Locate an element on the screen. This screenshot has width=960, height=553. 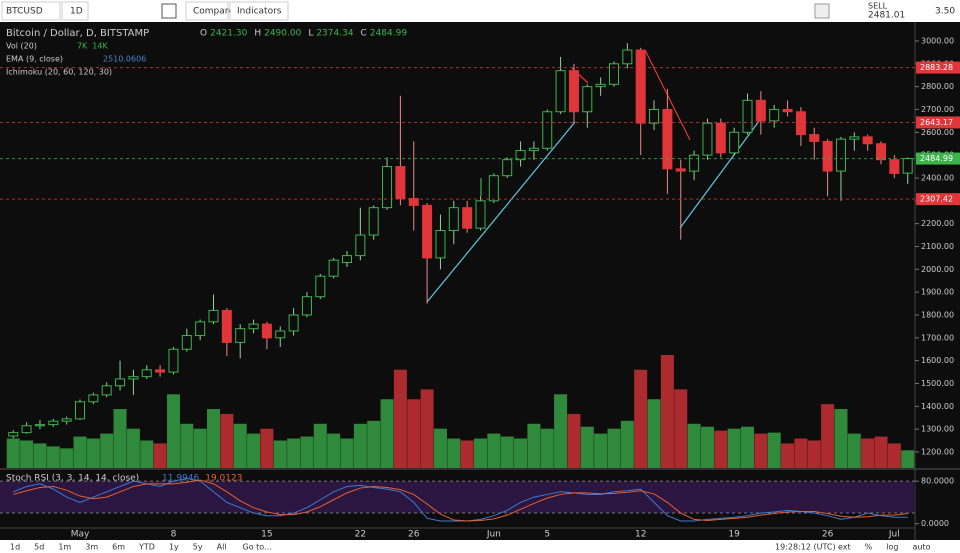
interval-box is located at coordinates (75, 11).